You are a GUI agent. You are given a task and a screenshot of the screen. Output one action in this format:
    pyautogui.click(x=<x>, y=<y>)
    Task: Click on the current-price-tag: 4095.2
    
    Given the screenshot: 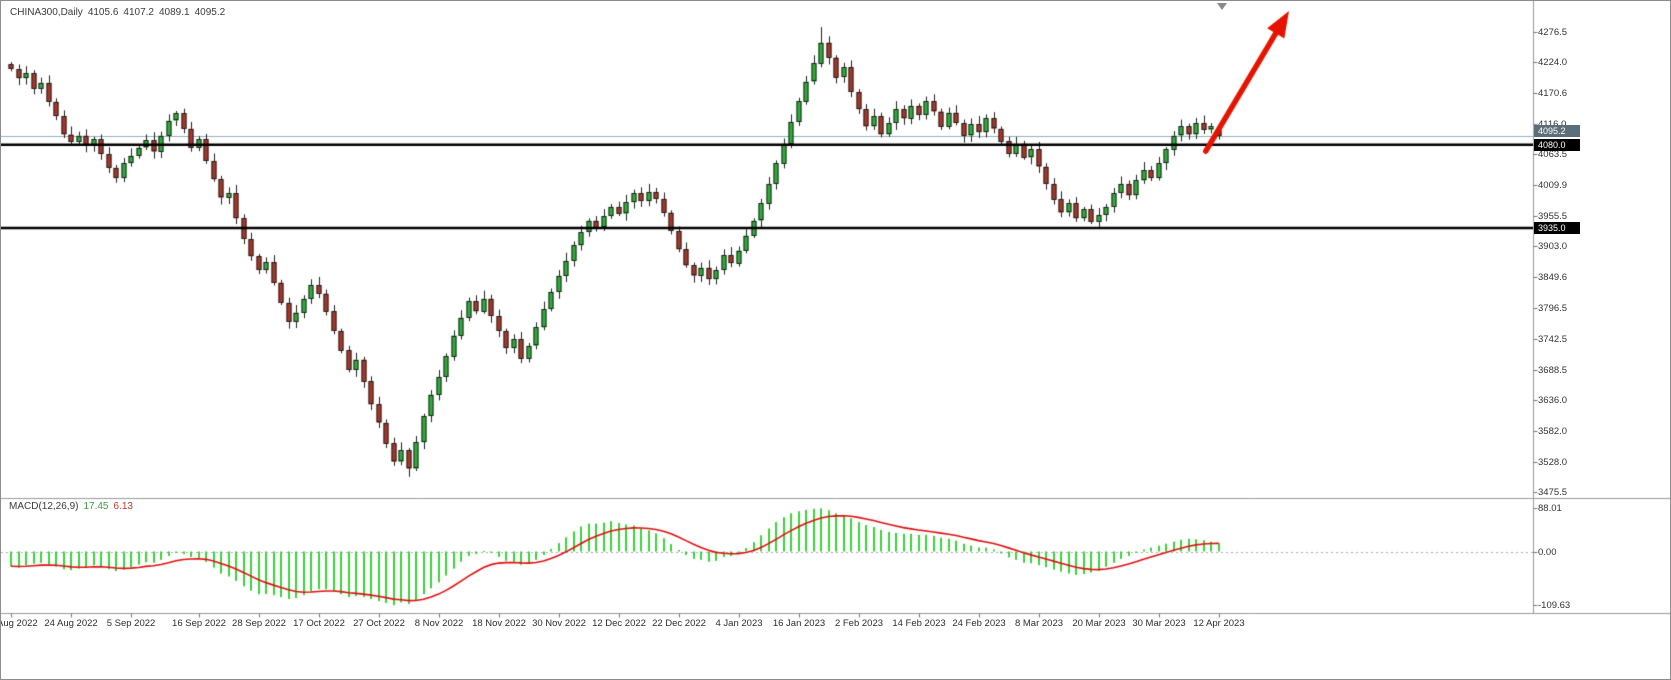 What is the action you would take?
    pyautogui.click(x=1557, y=131)
    